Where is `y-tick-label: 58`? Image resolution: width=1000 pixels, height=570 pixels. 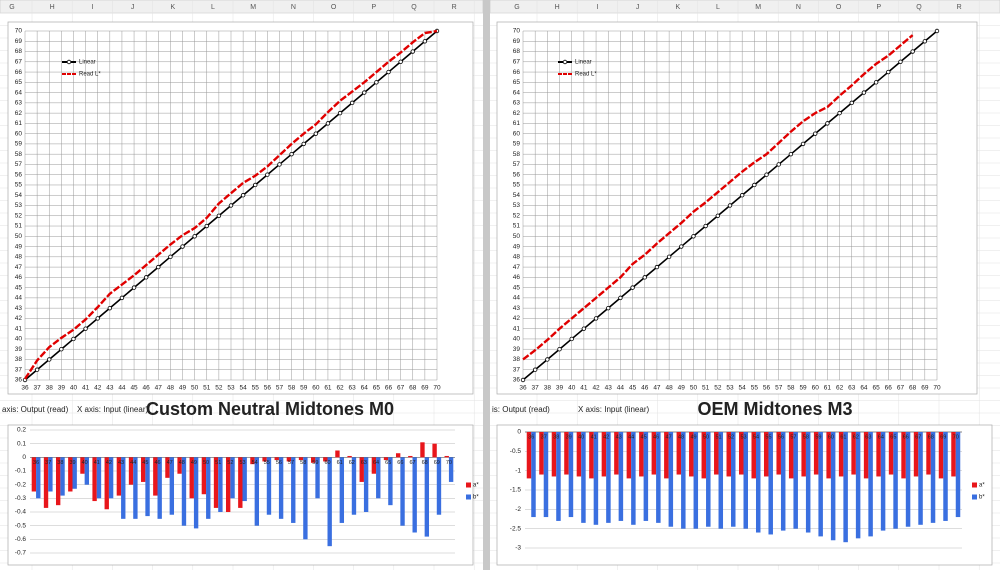 y-tick-label: 58 is located at coordinates (517, 154).